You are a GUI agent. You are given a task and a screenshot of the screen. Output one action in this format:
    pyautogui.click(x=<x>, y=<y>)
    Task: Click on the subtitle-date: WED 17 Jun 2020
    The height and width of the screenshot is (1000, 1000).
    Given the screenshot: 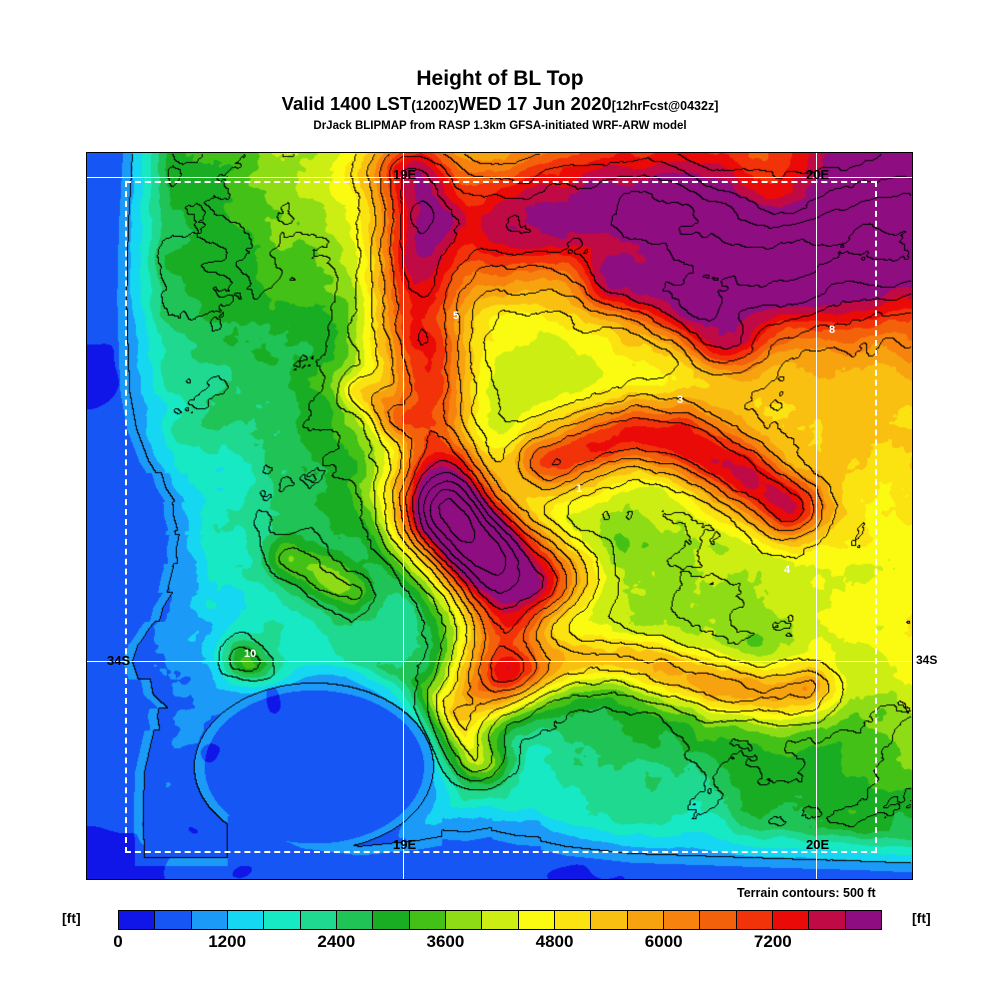 What is the action you would take?
    pyautogui.click(x=535, y=103)
    